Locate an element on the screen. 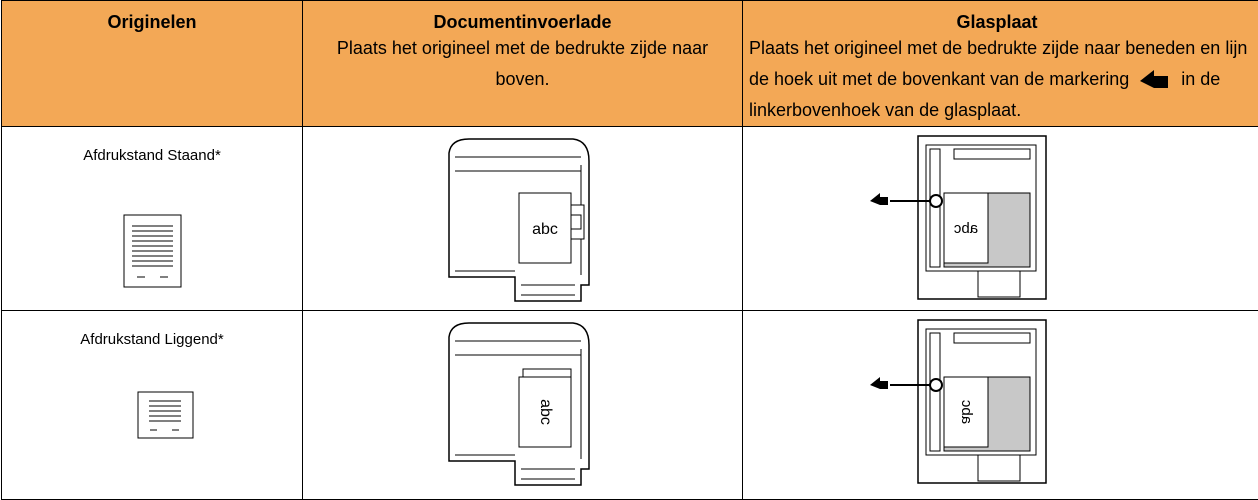 Image resolution: width=1258 pixels, height=500 pixels. column-title: Glasplaat is located at coordinates (997, 22).